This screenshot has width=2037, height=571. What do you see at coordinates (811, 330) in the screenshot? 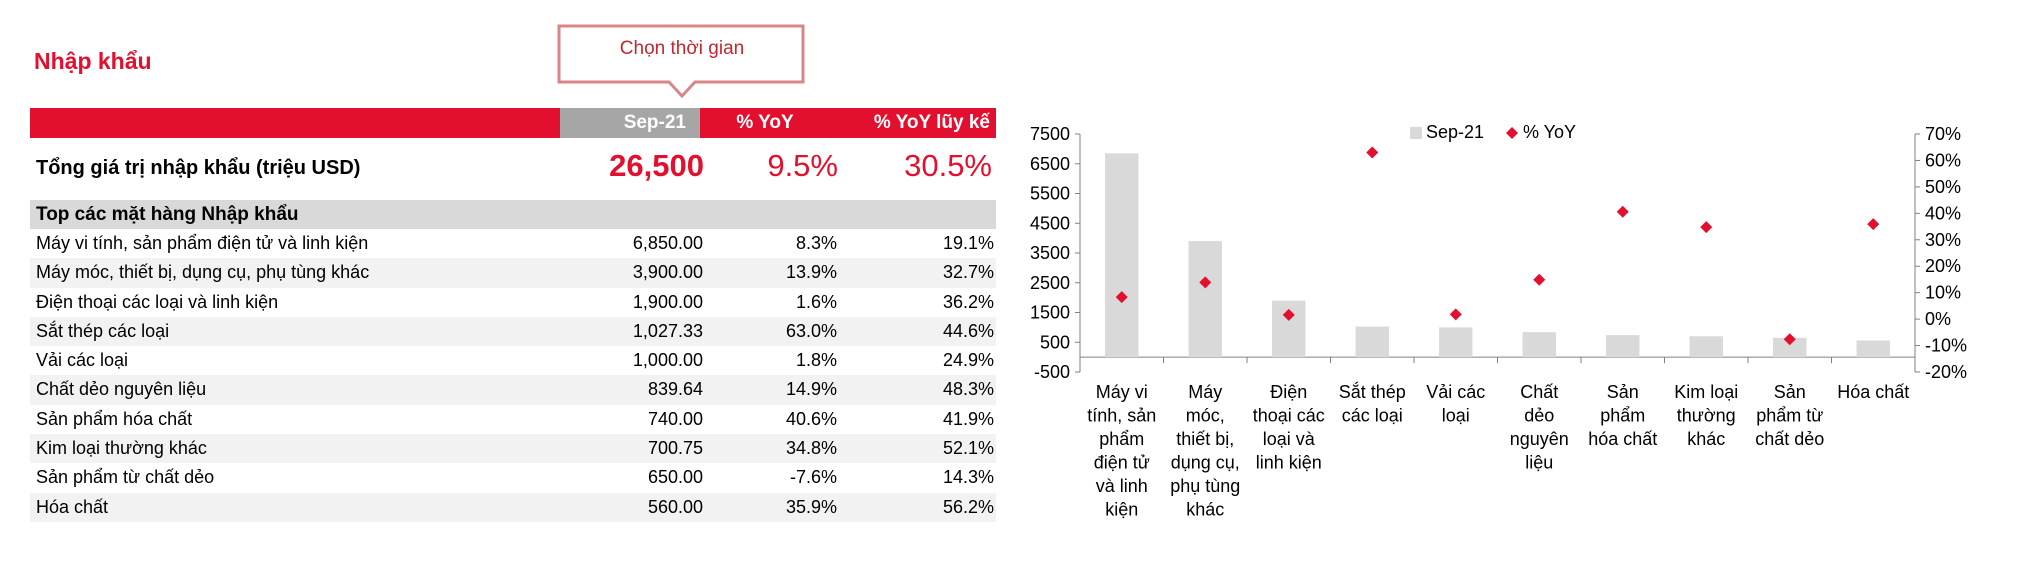
I see `item-yoy: 63.0%` at bounding box center [811, 330].